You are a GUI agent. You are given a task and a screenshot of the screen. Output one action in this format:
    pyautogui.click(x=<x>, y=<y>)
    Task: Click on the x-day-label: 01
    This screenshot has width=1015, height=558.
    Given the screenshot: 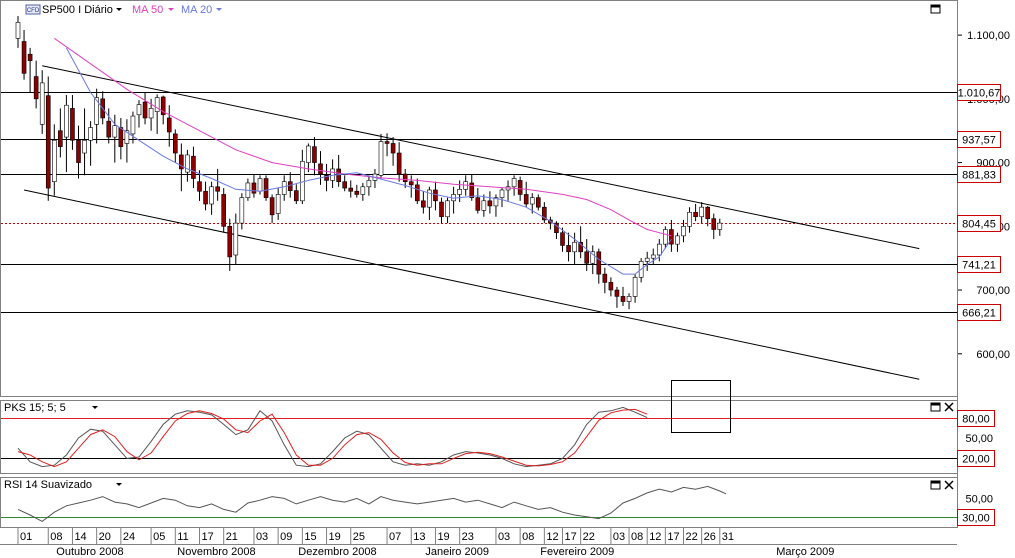 What is the action you would take?
    pyautogui.click(x=26, y=537)
    